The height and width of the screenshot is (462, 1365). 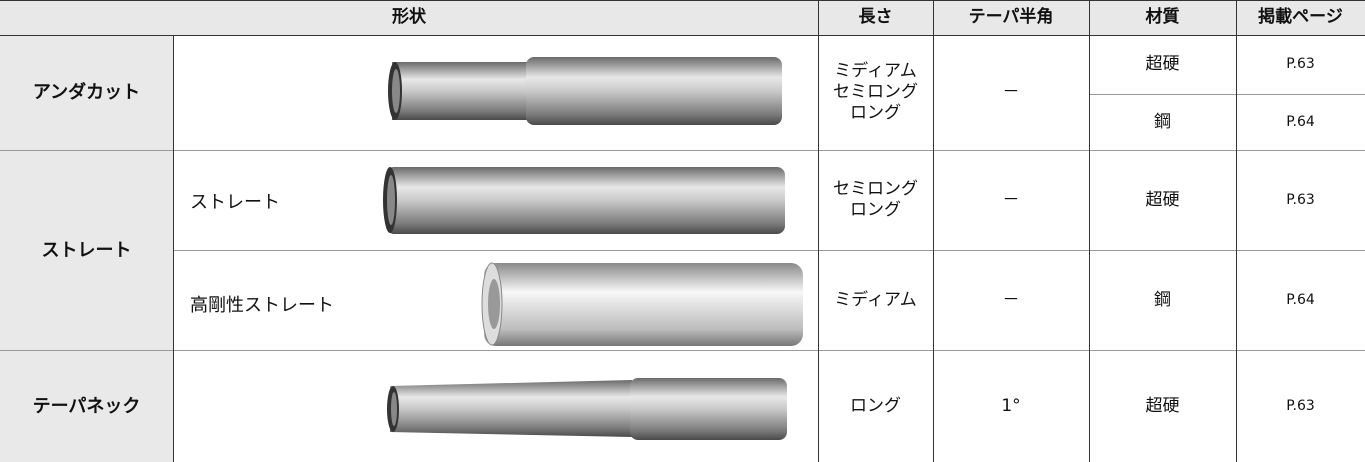 What do you see at coordinates (235, 202) in the screenshot?
I see `variant-name: ストレート` at bounding box center [235, 202].